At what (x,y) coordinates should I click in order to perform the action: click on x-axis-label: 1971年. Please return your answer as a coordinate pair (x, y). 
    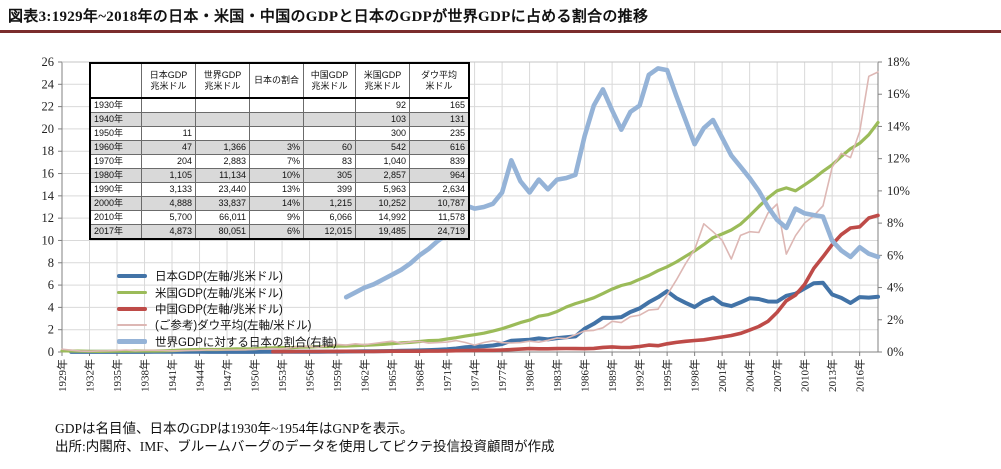
    Looking at the image, I should click on (447, 375).